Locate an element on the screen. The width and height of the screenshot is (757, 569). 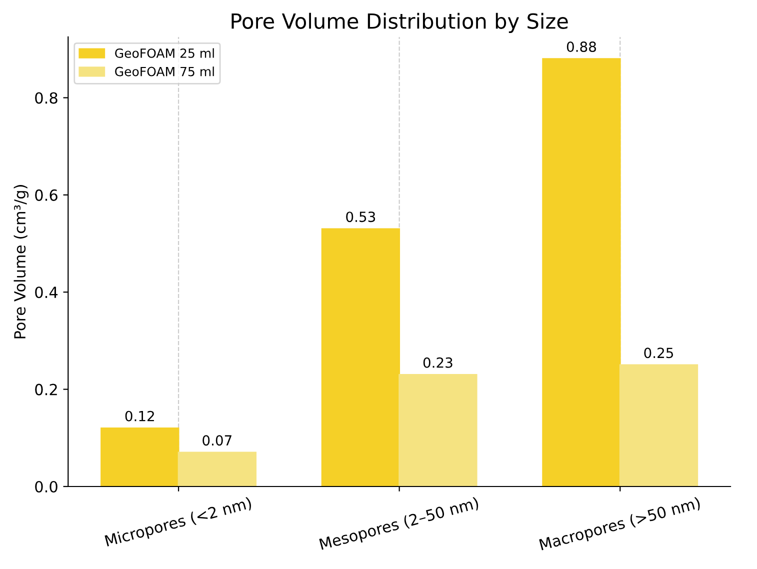
y-tick-label: 0.0 is located at coordinates (46, 486).